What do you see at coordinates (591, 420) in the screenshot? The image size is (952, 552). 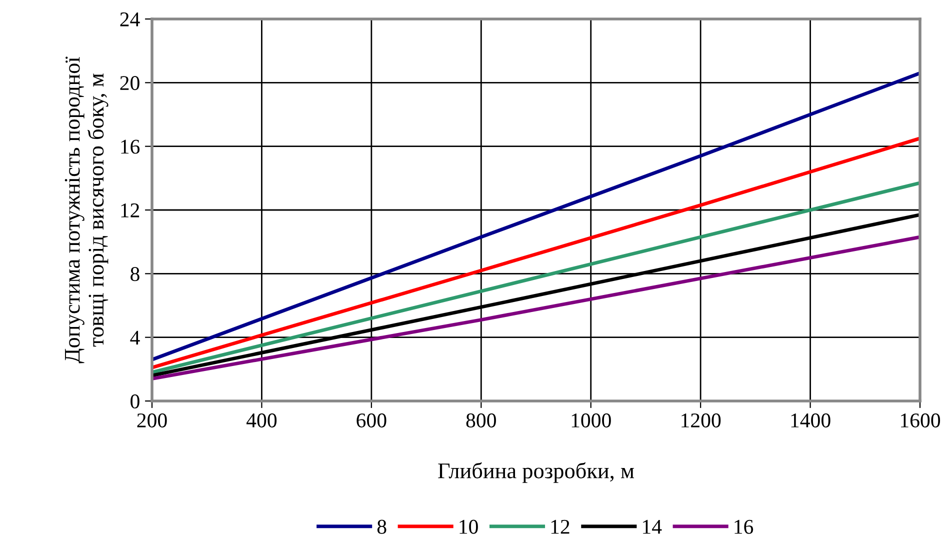 I see `x-tick-label: 1000` at bounding box center [591, 420].